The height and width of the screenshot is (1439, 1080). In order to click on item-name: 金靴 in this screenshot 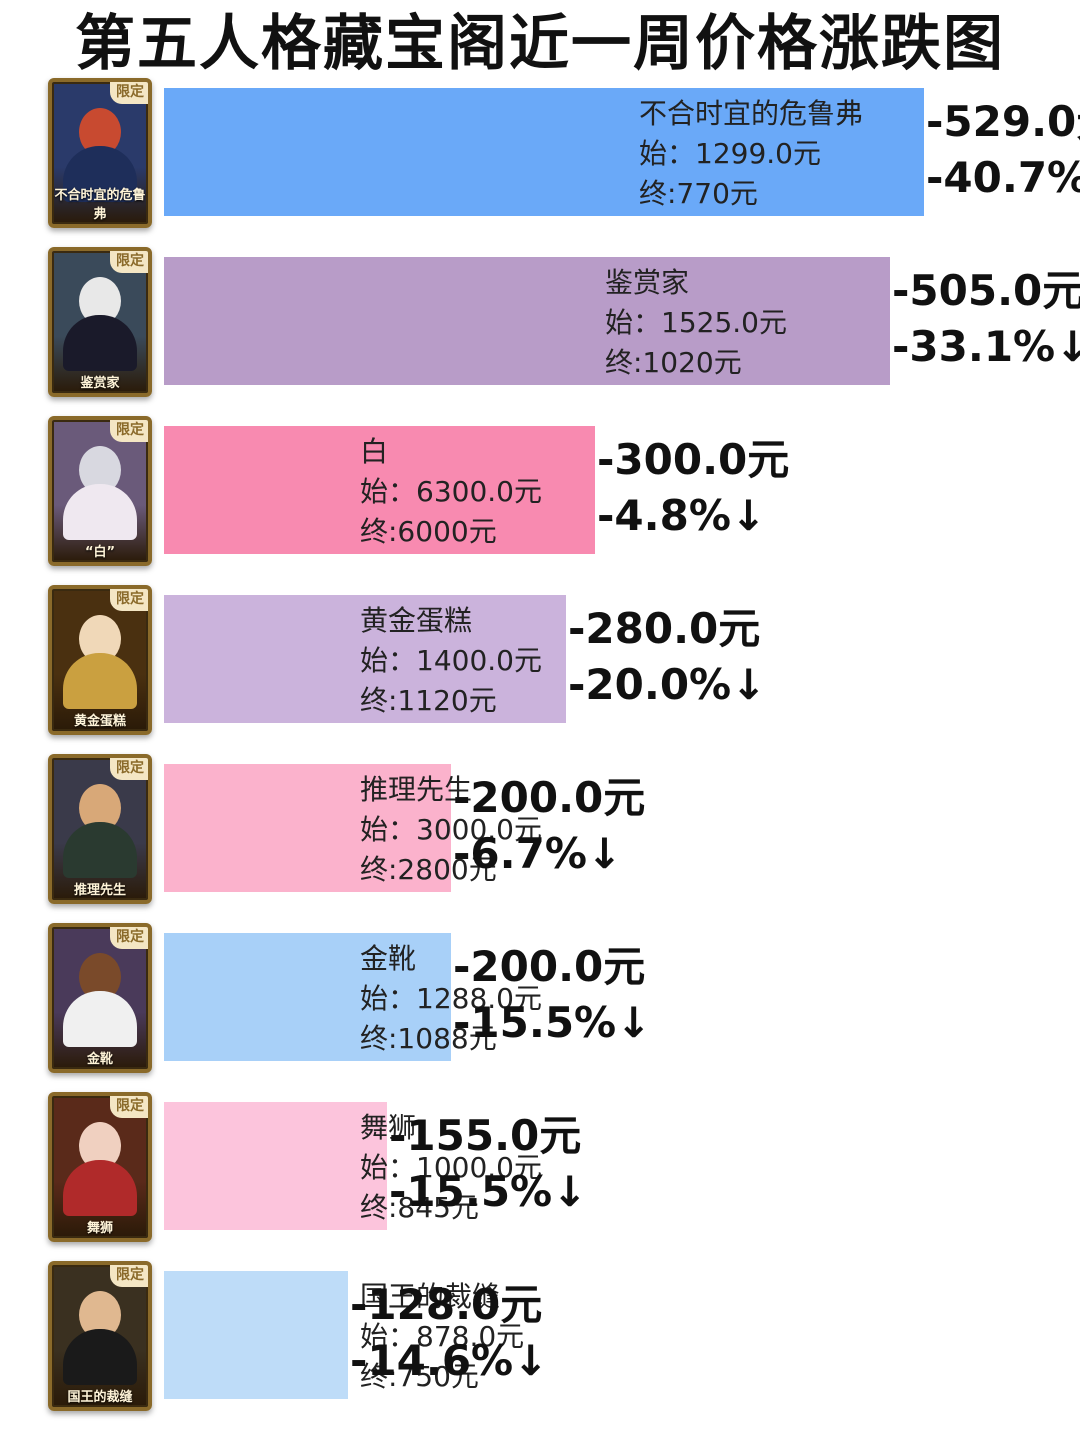, I will do `click(388, 958)`.